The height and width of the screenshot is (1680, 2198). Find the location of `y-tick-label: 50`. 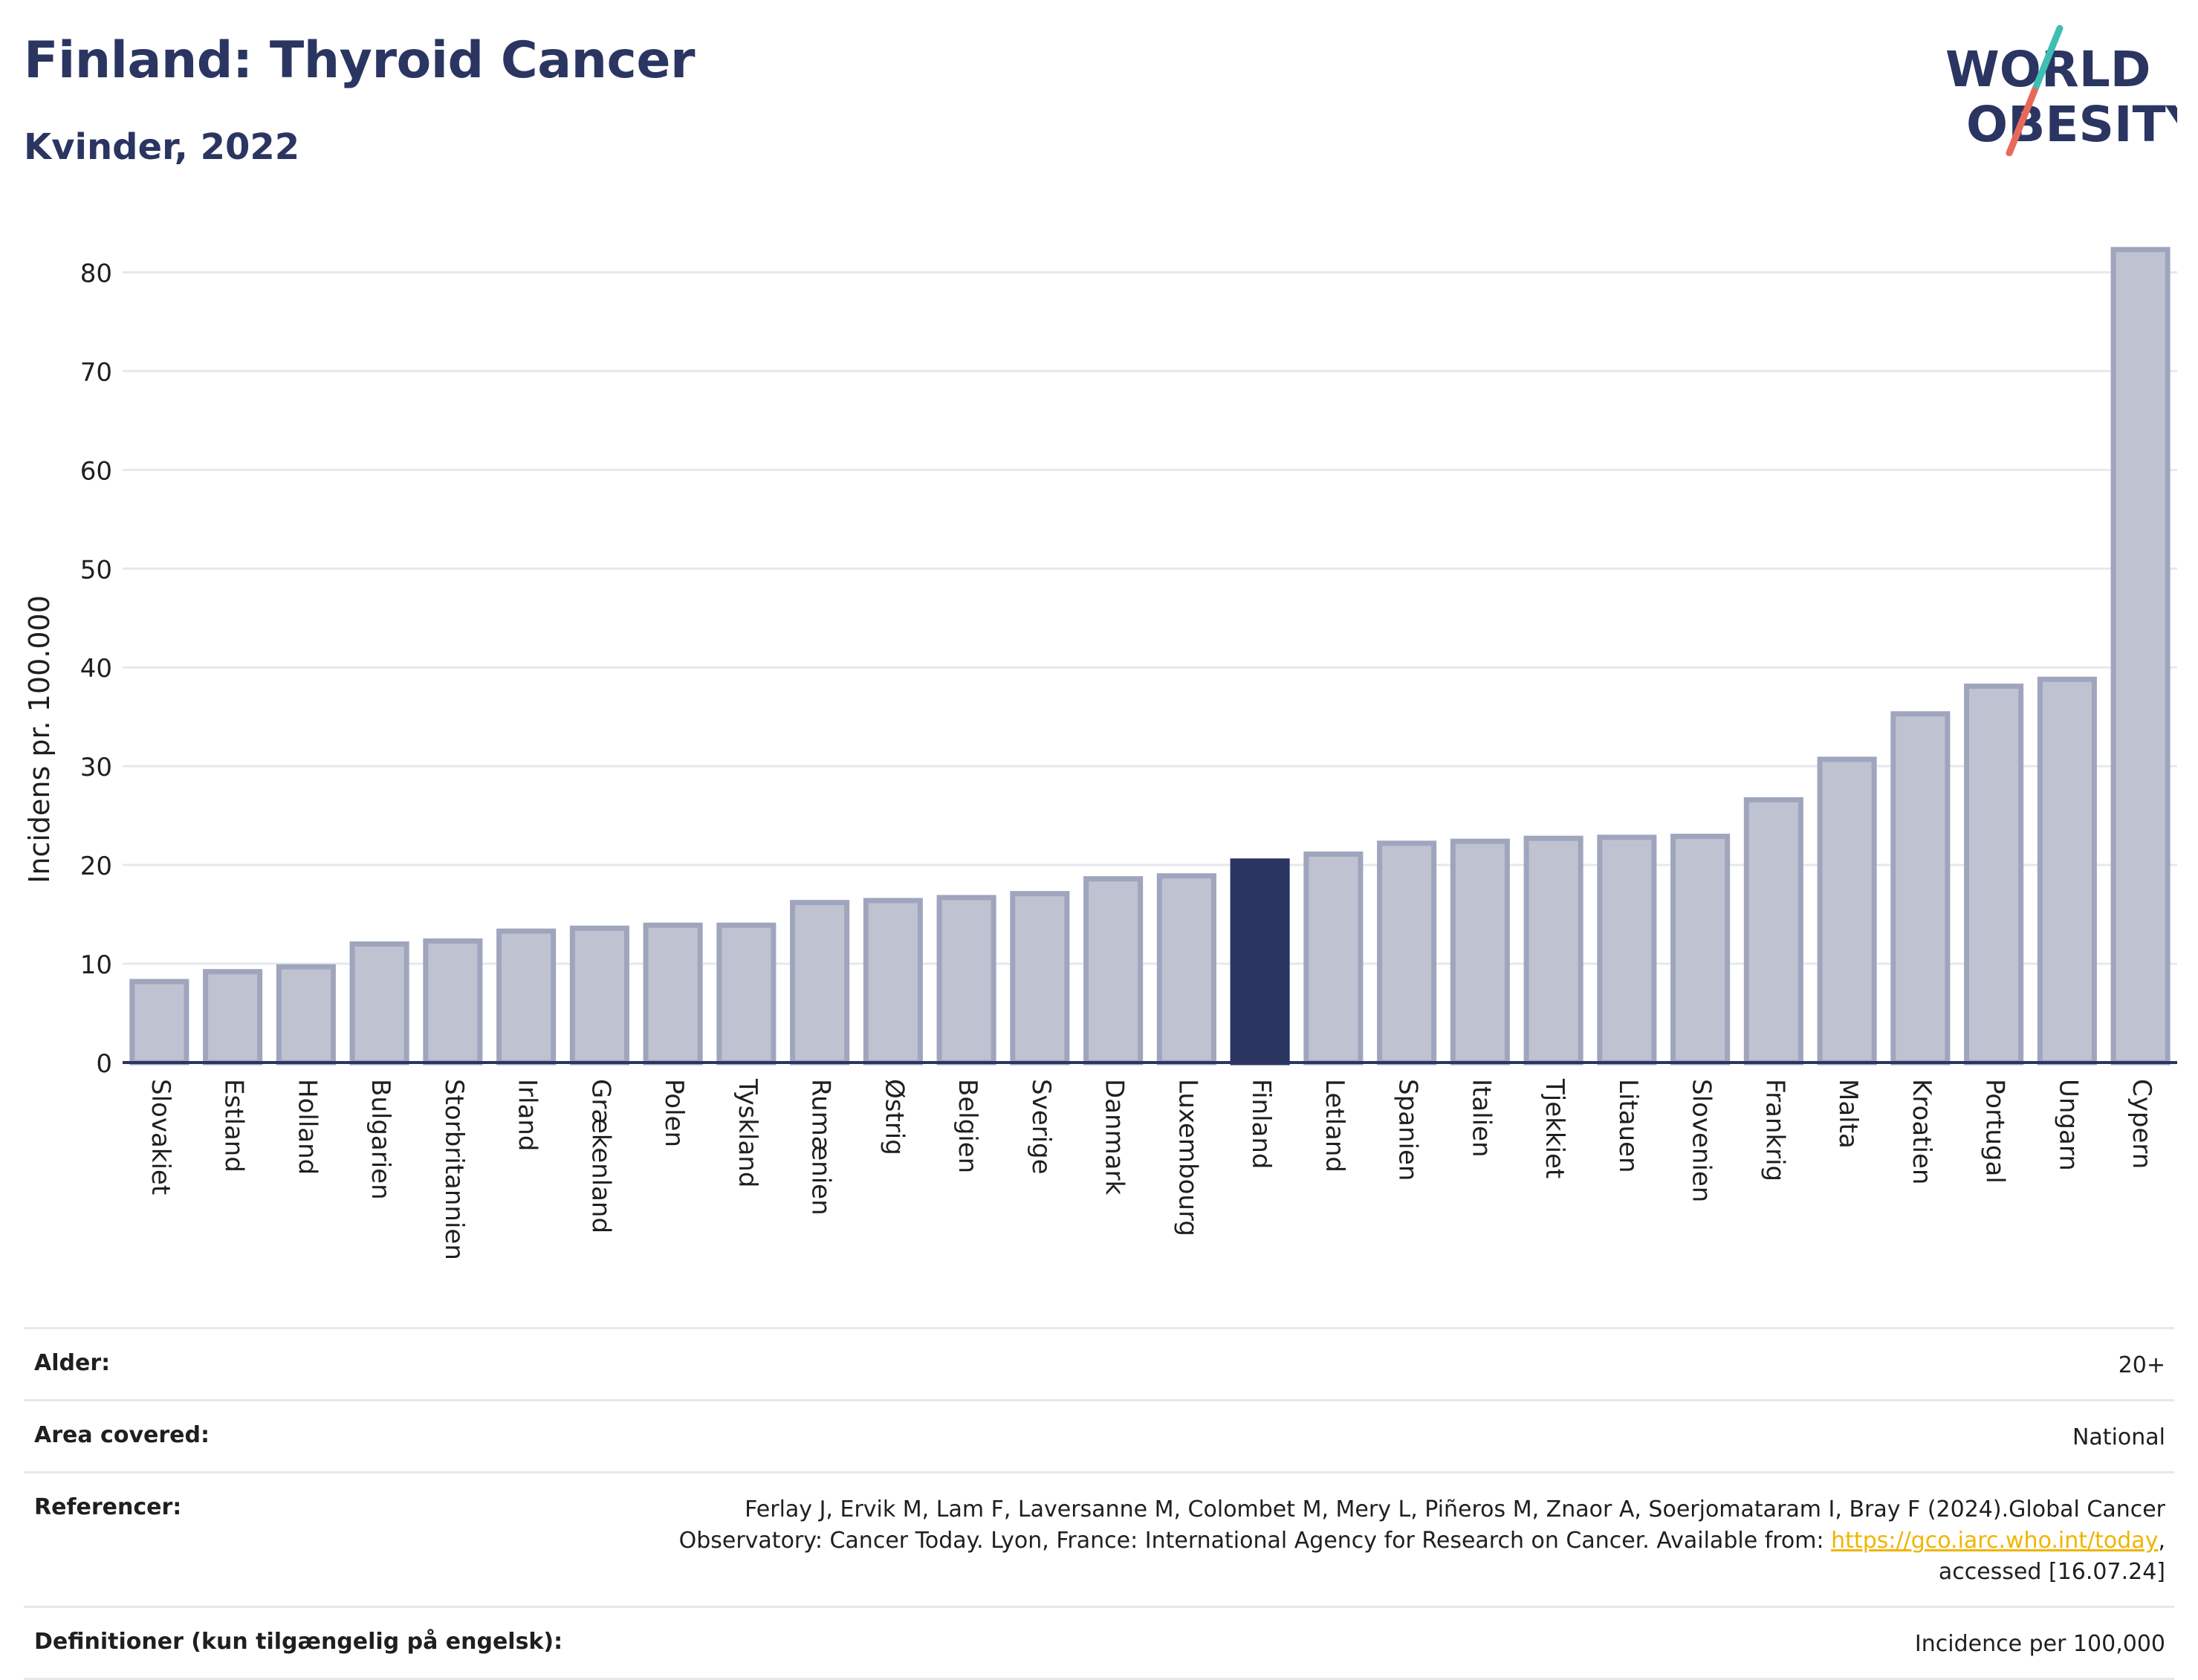

y-tick-label: 50 is located at coordinates (96, 570).